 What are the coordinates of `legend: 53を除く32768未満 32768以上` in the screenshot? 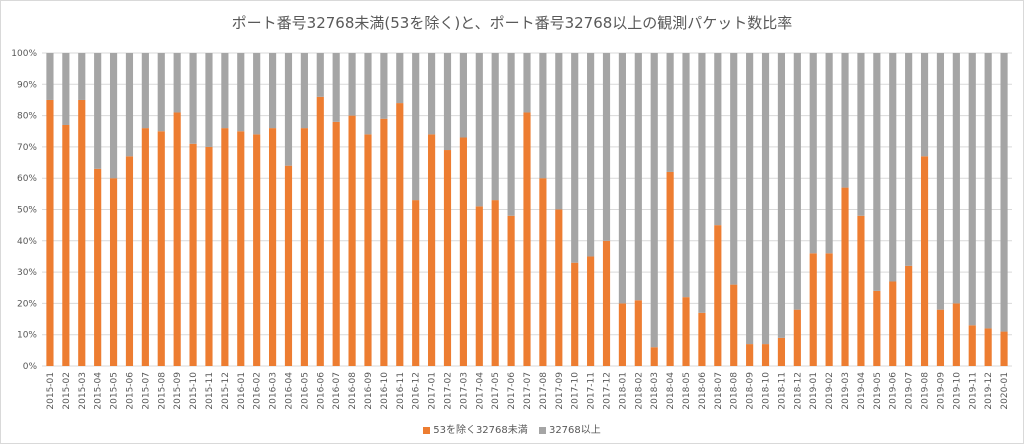 It's located at (512, 428).